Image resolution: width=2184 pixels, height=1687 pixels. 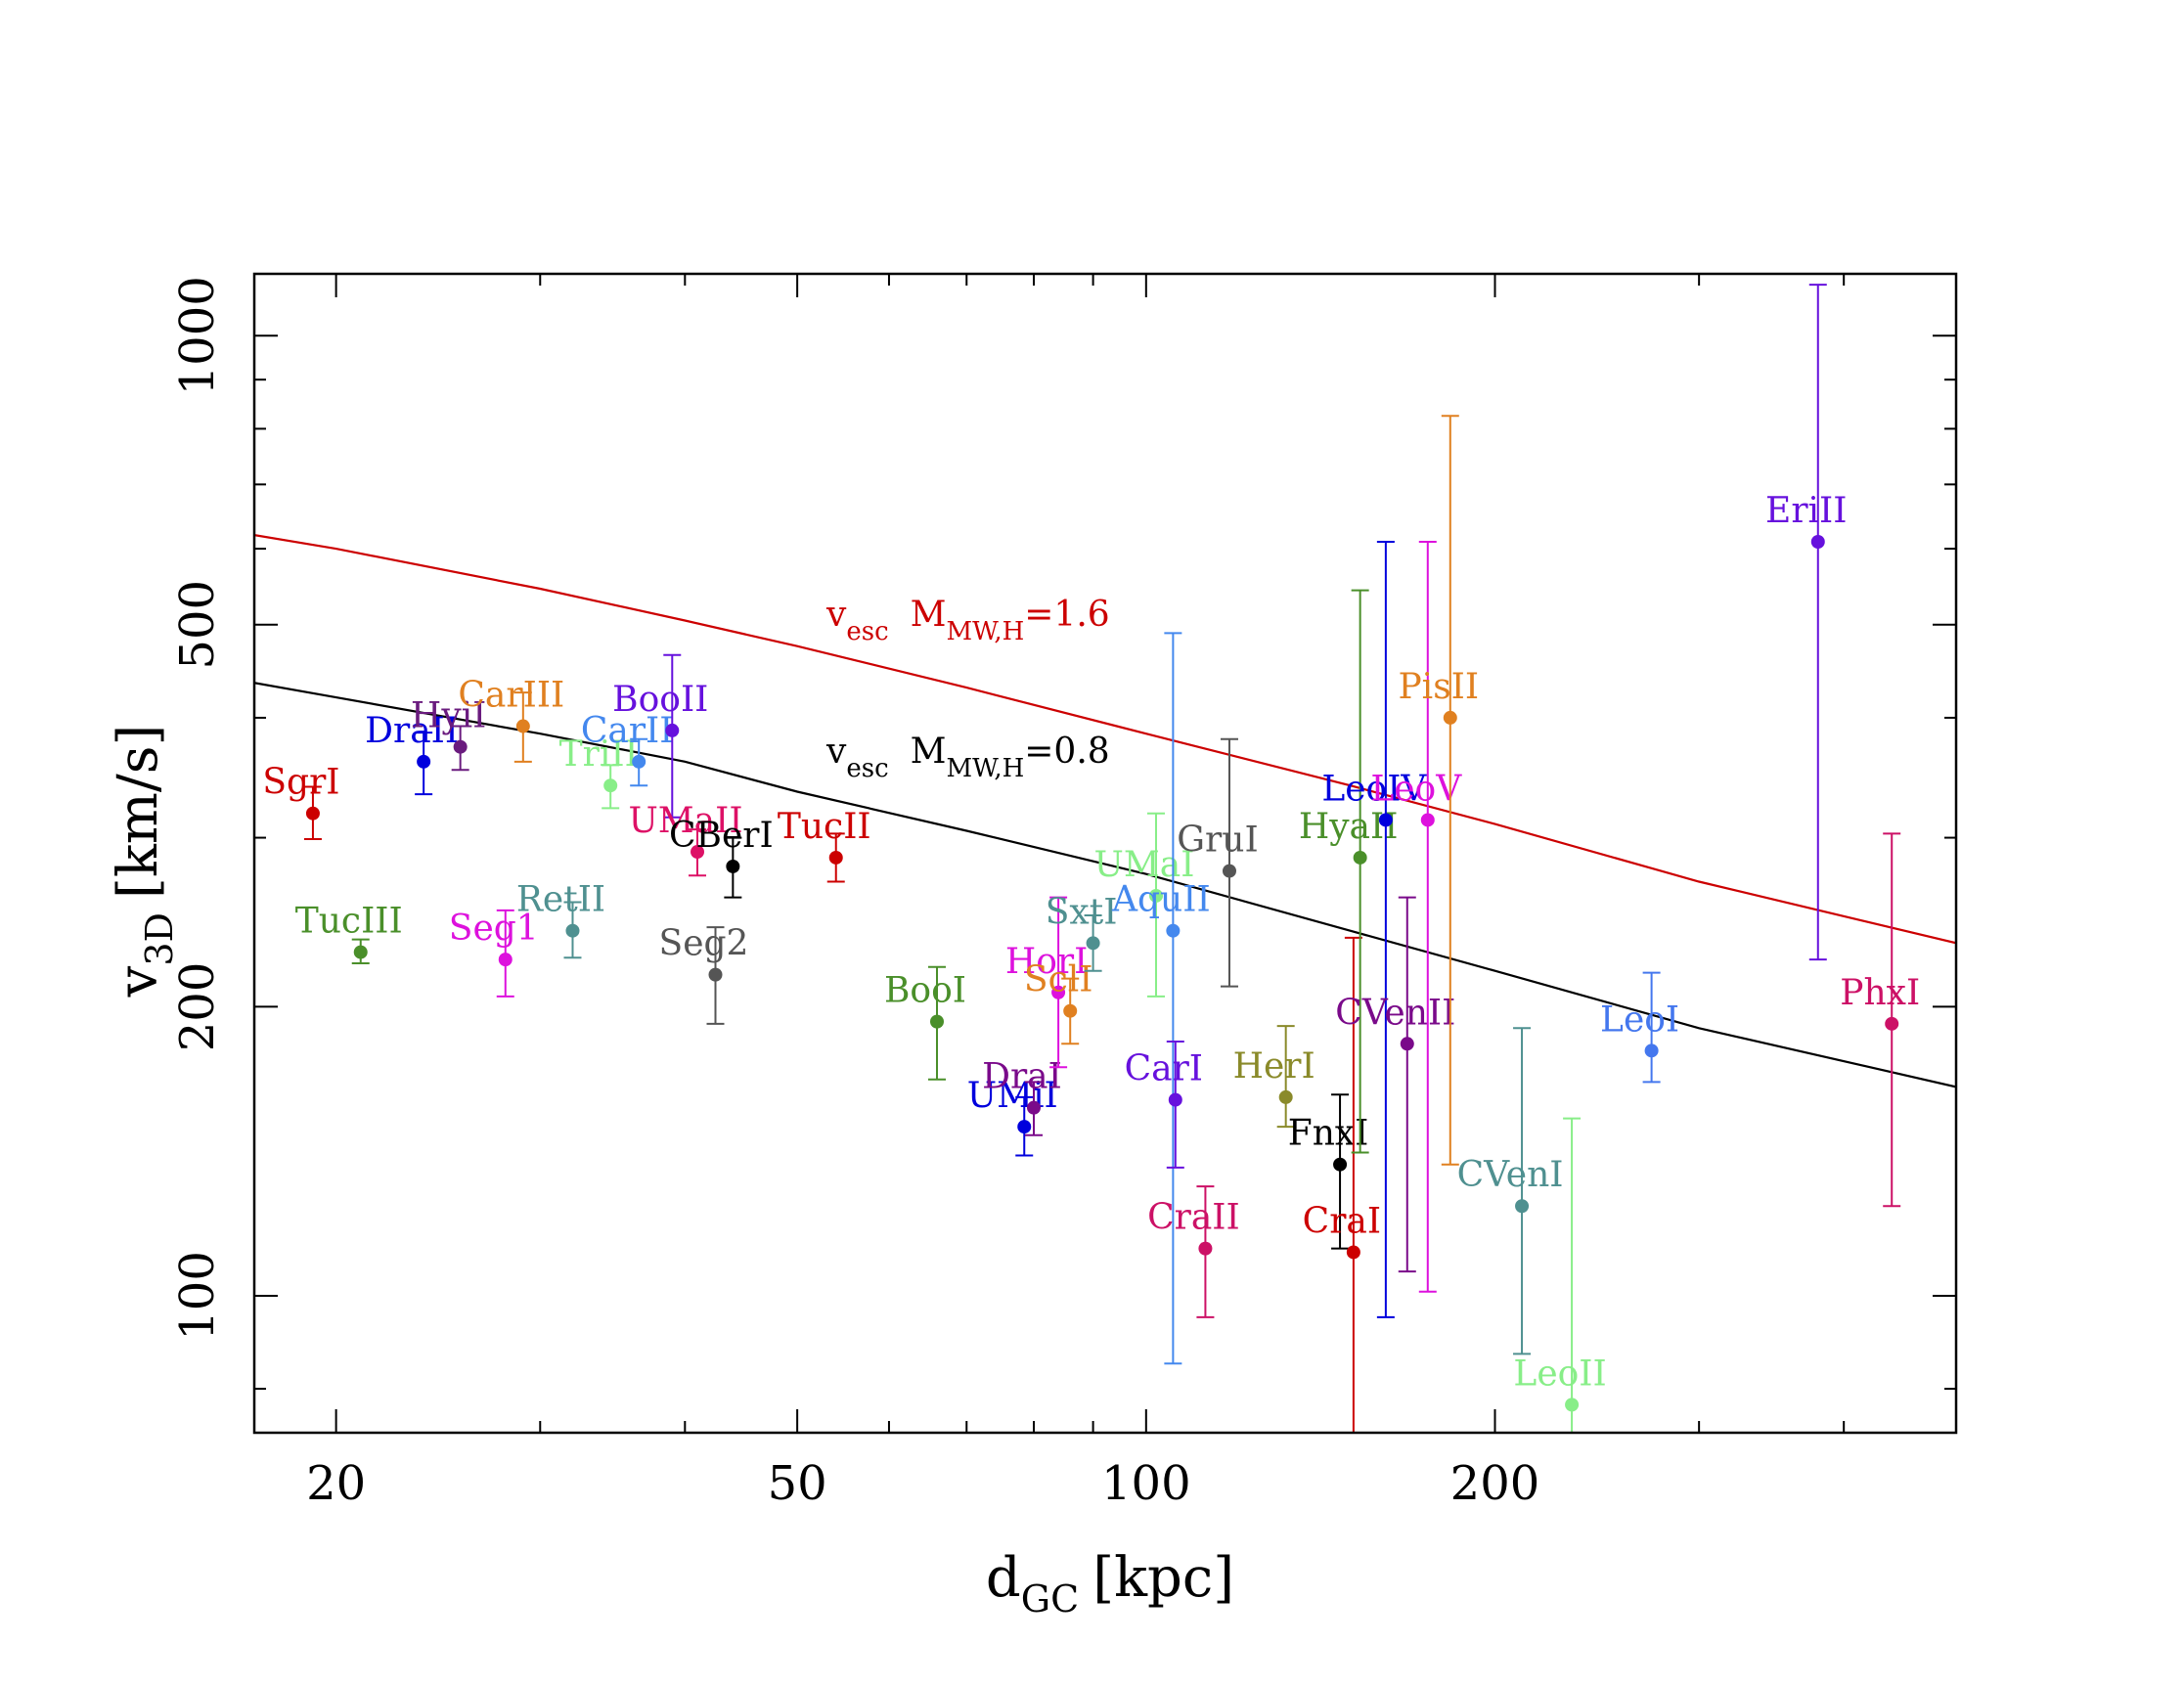 I want to click on galaxy-HerI: HerI, so click(x=1274, y=1077).